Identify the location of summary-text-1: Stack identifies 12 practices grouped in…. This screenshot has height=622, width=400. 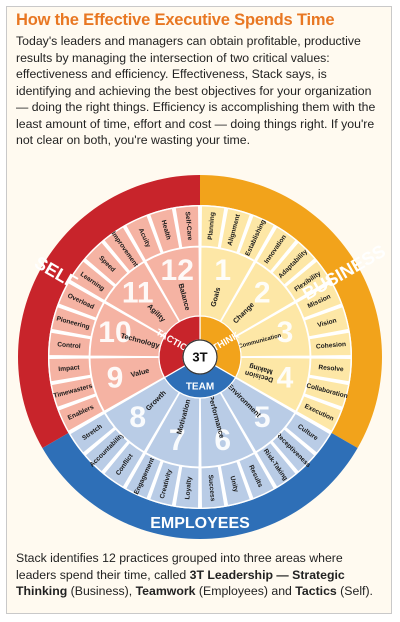
(179, 566).